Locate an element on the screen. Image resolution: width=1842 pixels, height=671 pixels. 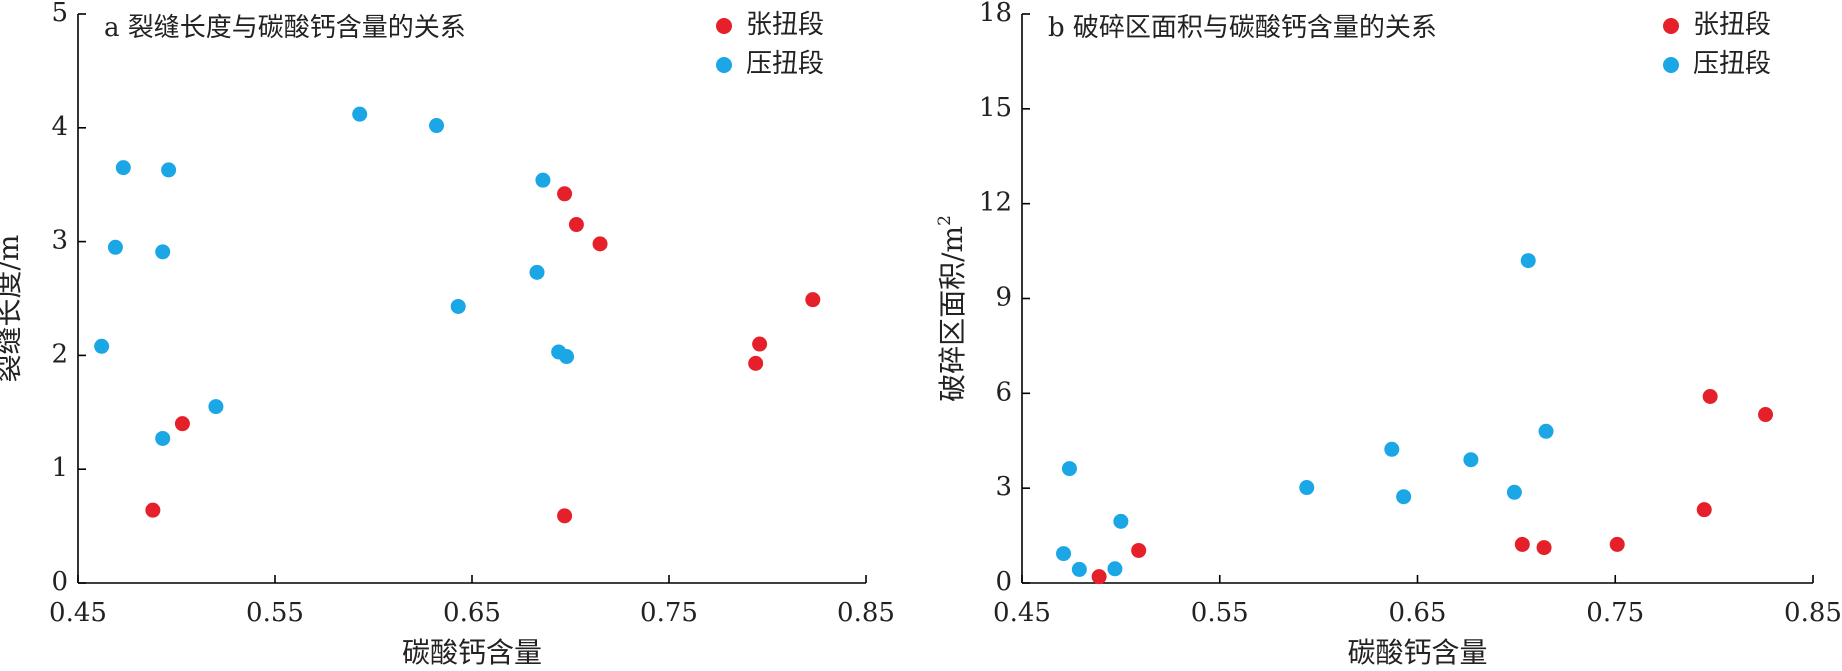
y-tick-label: 1 is located at coordinates (59, 468).